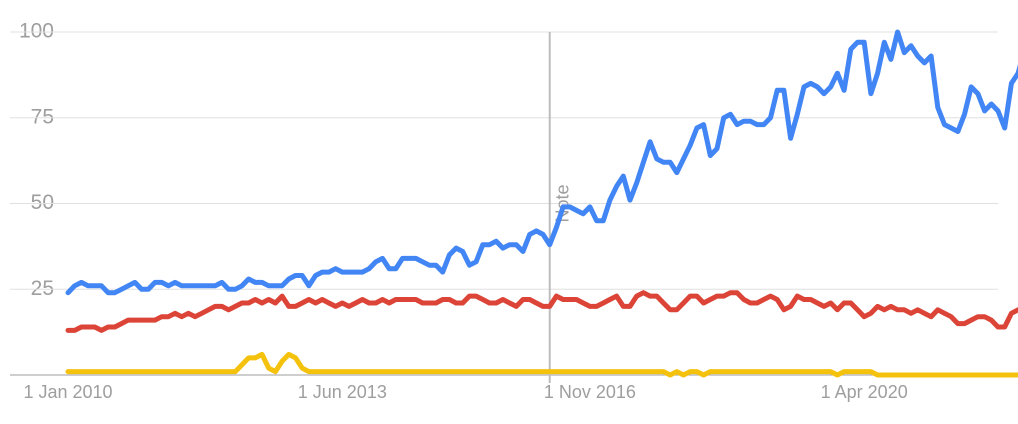 The width and height of the screenshot is (1018, 424). I want to click on y-tick-label: 50, so click(42, 202).